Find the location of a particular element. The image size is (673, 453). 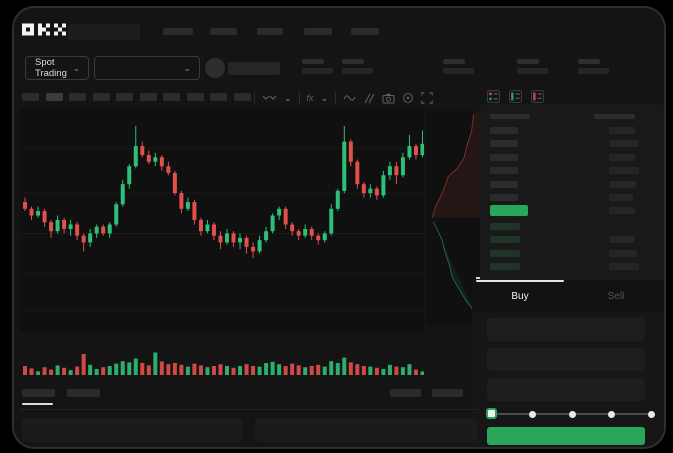

okx-logo is located at coordinates (44, 29).